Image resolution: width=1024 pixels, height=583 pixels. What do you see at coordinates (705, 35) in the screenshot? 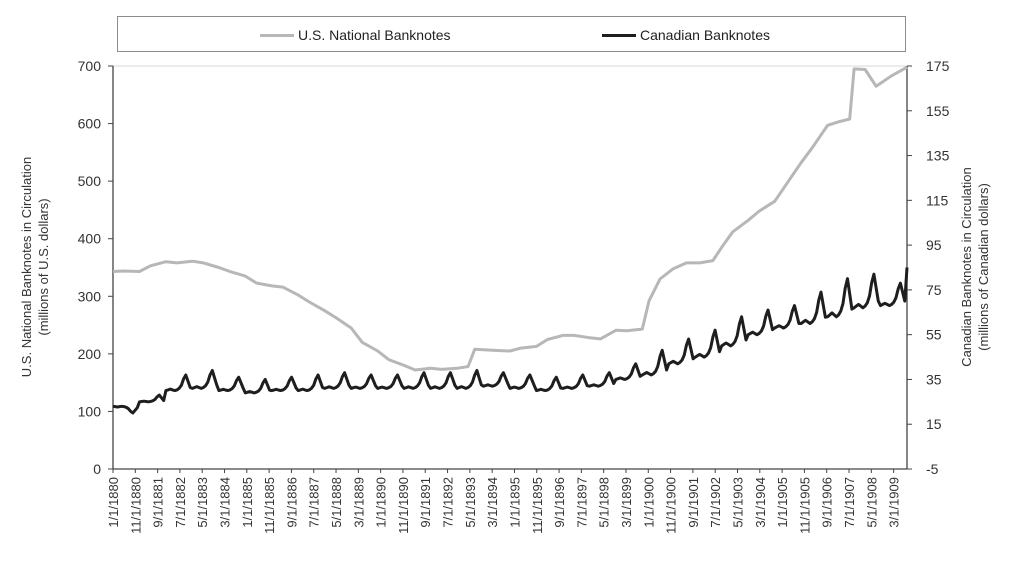
I see `legend-label-canada: Canadian Banknotes` at bounding box center [705, 35].